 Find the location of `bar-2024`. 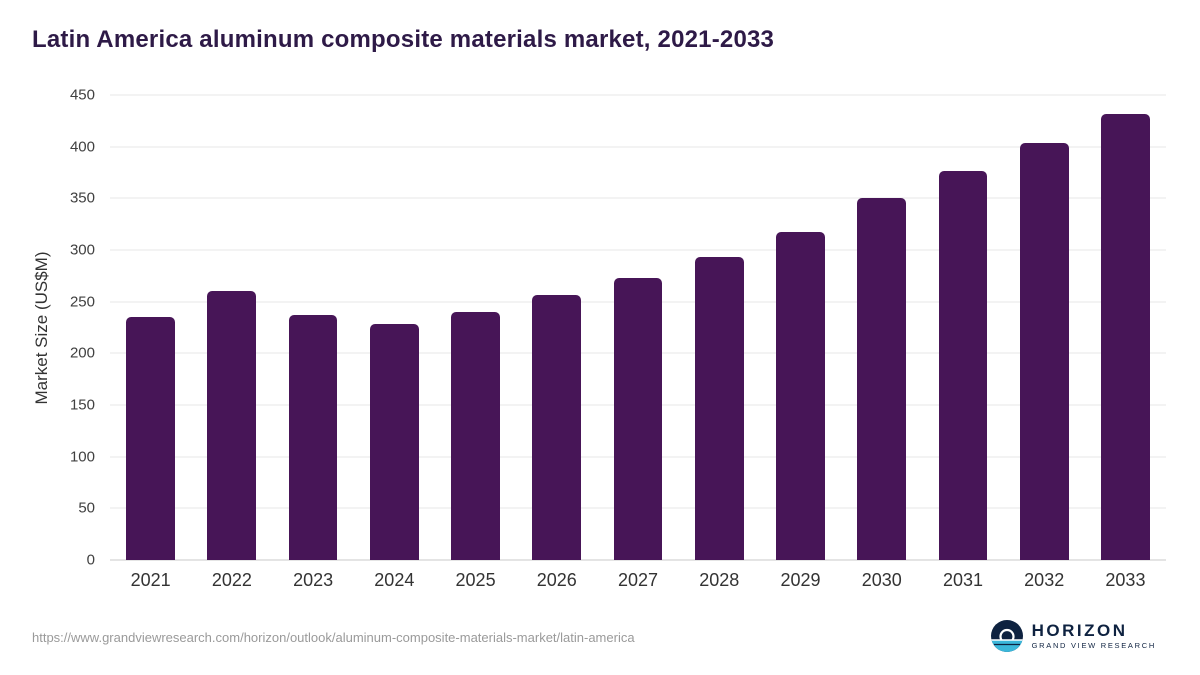

bar-2024 is located at coordinates (394, 442).